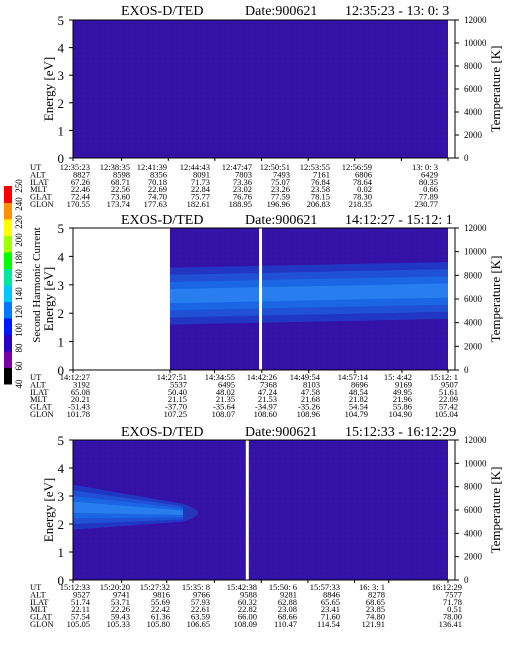  Describe the element at coordinates (283, 587) in the screenshot. I see `orbit-table-cell: 15:50: 6` at that location.